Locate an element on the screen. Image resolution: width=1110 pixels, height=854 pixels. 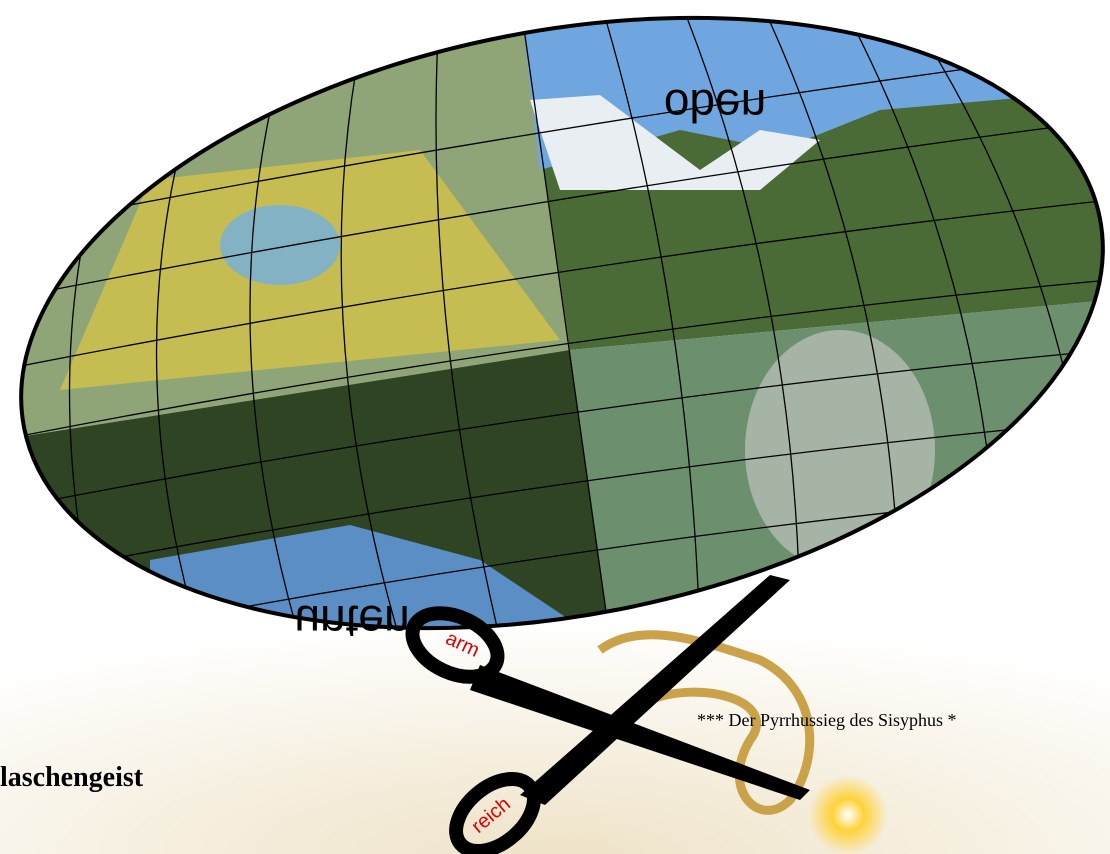
globe-bottom-label: unten is located at coordinates (351, 622).